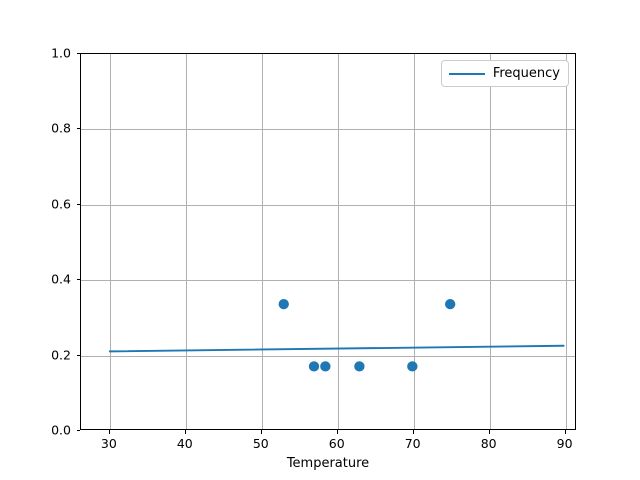  Describe the element at coordinates (61, 430) in the screenshot. I see `y-tick-label: 0.0` at that location.